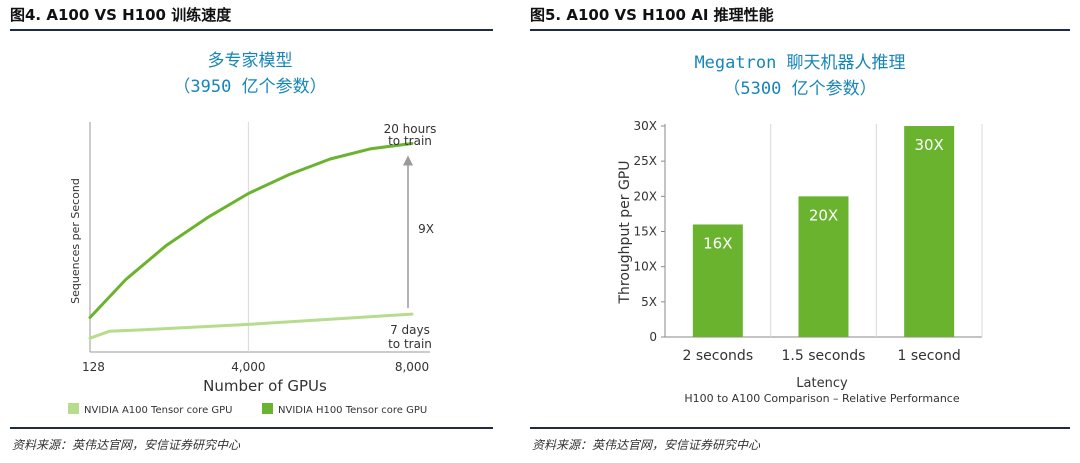 The image size is (1080, 463). What do you see at coordinates (412, 367) in the screenshot?
I see `x-tick-label: 8,000` at bounding box center [412, 367].